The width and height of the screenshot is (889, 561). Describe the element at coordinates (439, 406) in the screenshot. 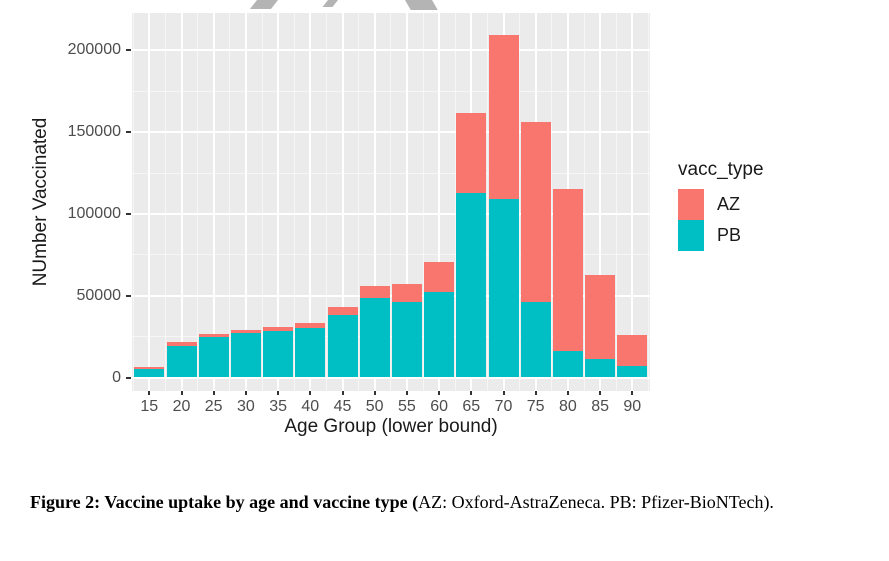

I see `x-tick-label: 60` at that location.